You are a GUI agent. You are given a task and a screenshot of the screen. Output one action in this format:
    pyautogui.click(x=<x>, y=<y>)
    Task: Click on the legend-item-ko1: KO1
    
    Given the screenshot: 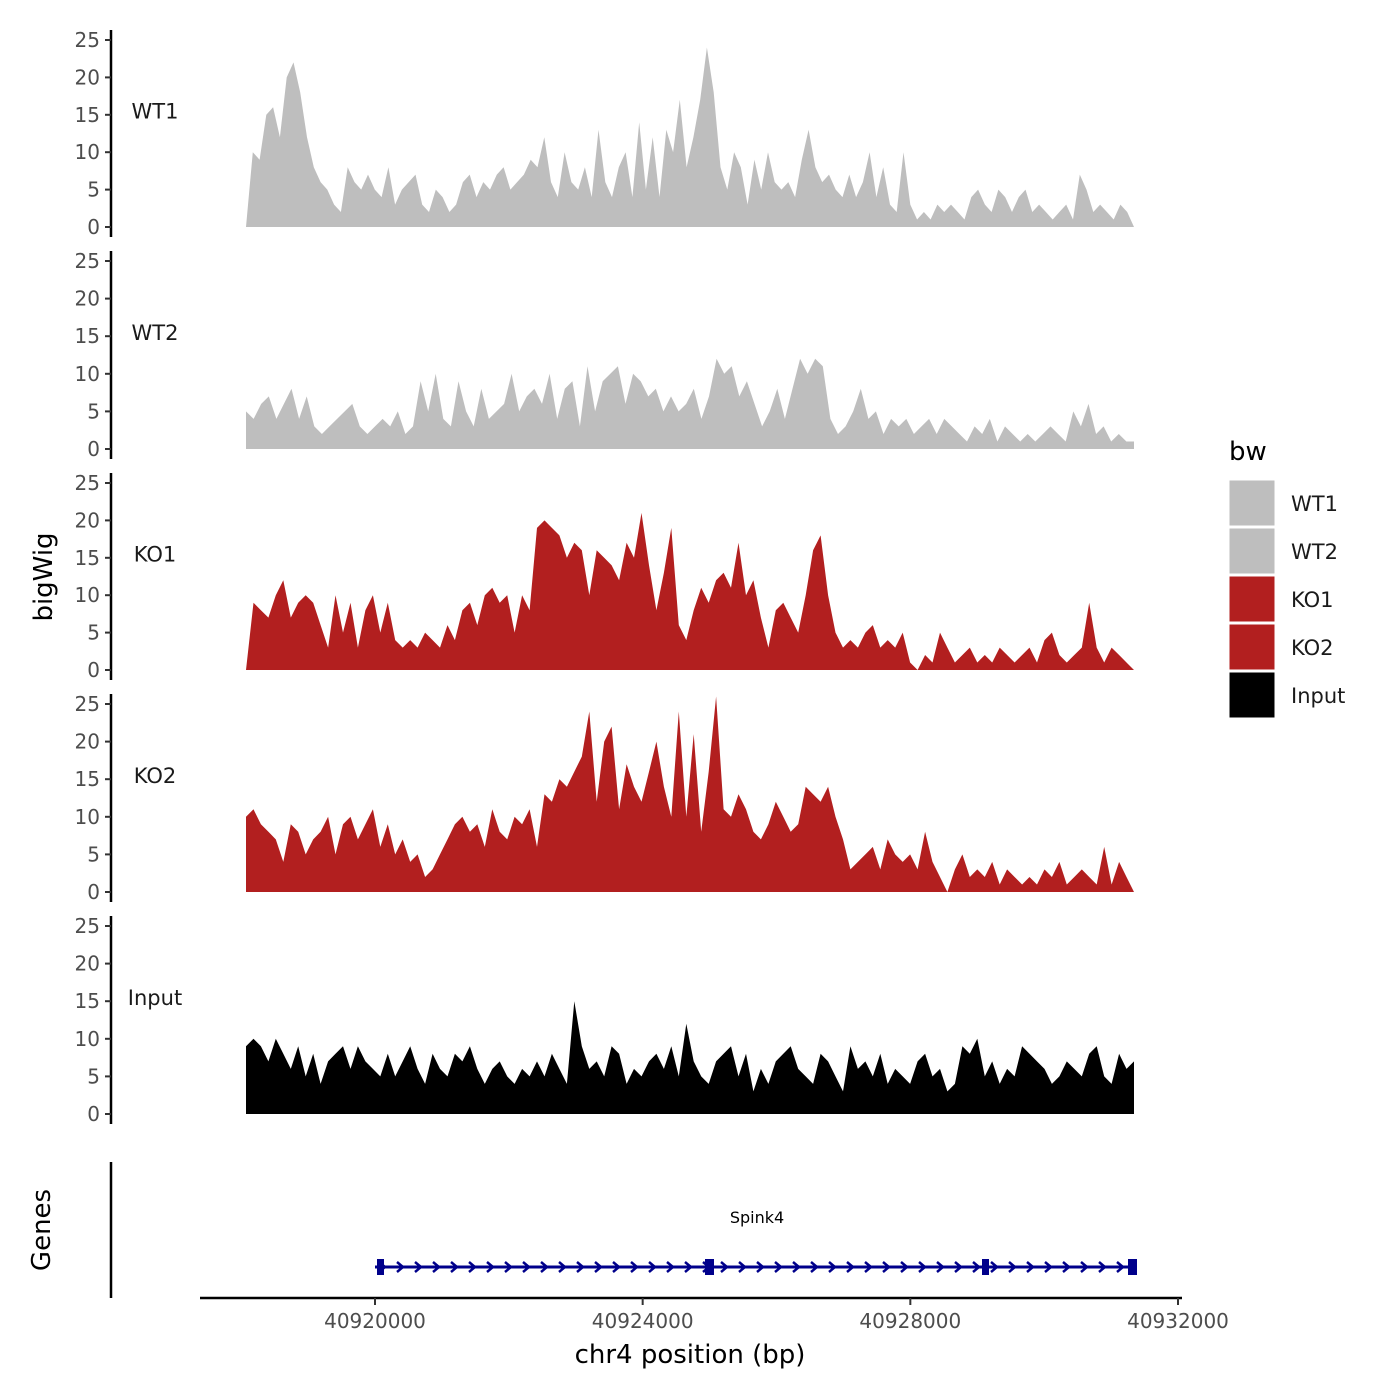 What is the action you would take?
    pyautogui.click(x=1281, y=599)
    